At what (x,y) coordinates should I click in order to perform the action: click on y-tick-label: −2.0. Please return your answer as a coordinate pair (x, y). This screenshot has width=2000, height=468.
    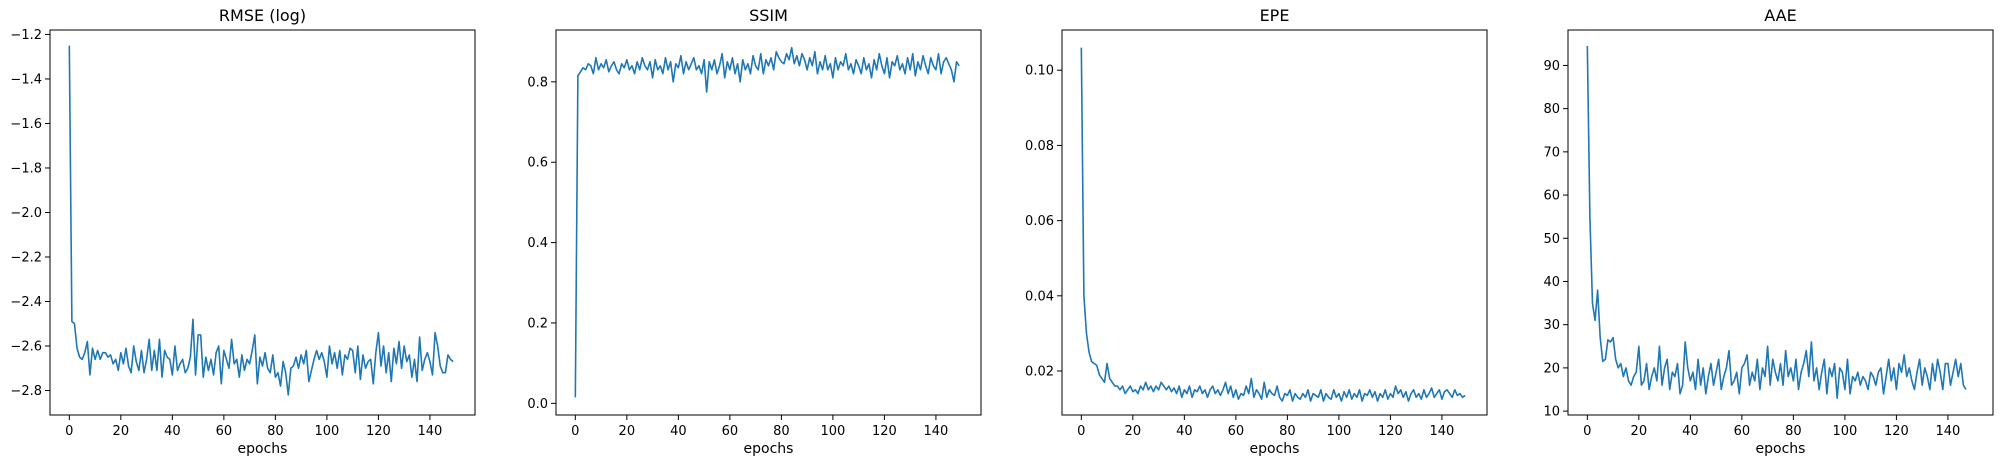
    Looking at the image, I should click on (26, 213).